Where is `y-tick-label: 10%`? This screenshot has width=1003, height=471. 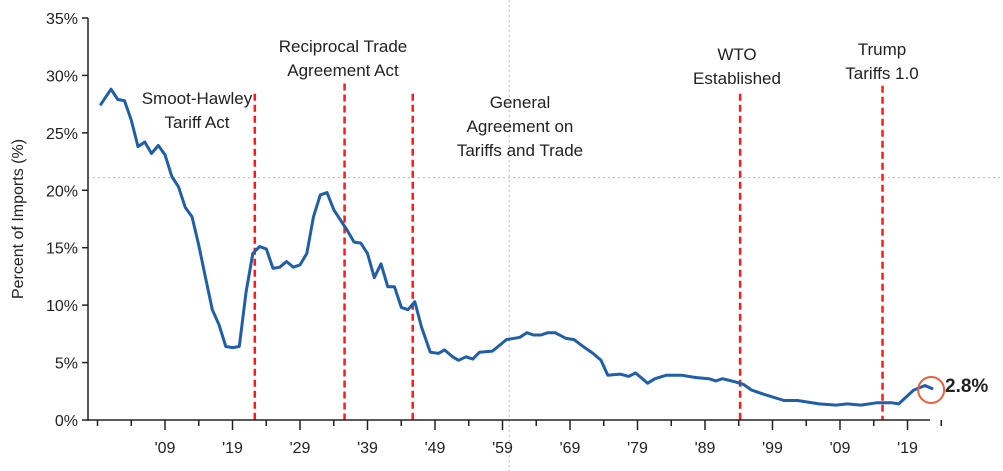
y-tick-label: 10% is located at coordinates (62, 306).